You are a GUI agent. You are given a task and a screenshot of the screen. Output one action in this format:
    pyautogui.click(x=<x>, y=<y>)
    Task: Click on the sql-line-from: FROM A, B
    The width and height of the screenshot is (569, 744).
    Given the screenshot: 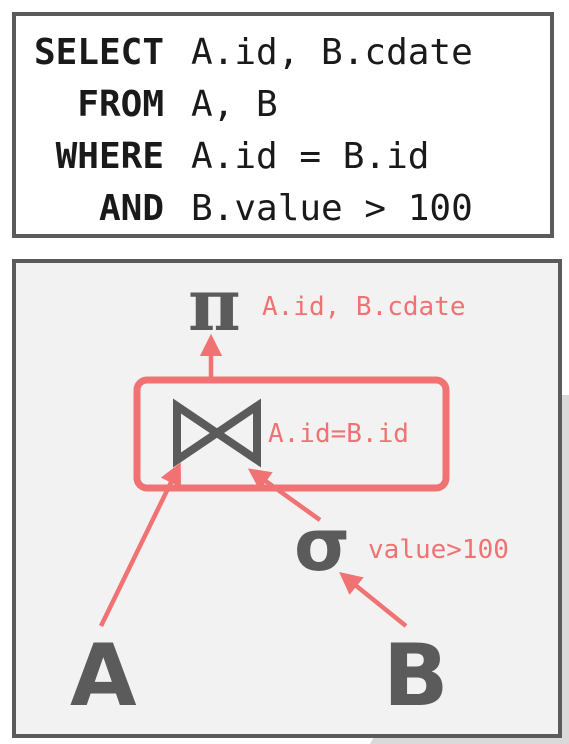 What is the action you would take?
    pyautogui.click(x=283, y=112)
    